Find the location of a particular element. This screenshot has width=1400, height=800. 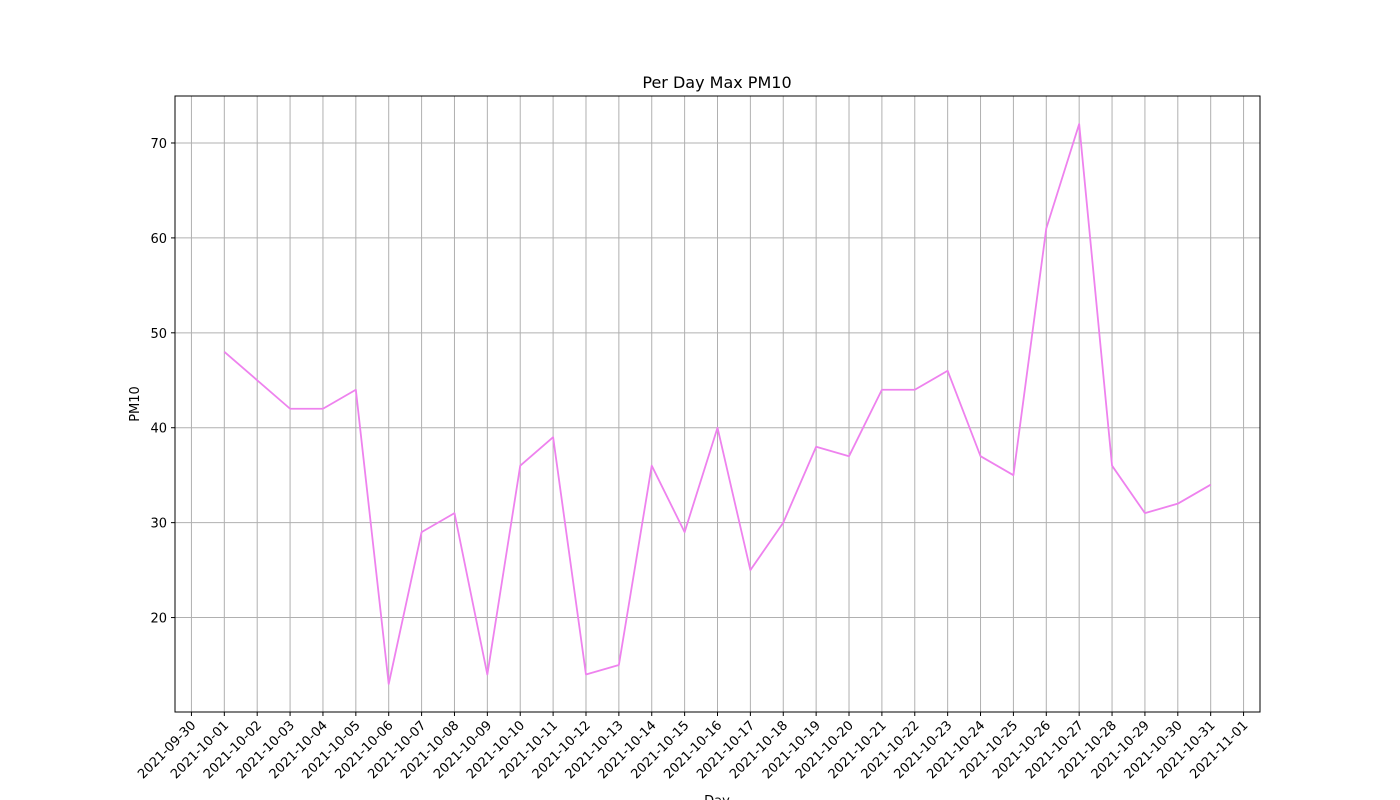

y-tick-label: 50 is located at coordinates (158, 334).